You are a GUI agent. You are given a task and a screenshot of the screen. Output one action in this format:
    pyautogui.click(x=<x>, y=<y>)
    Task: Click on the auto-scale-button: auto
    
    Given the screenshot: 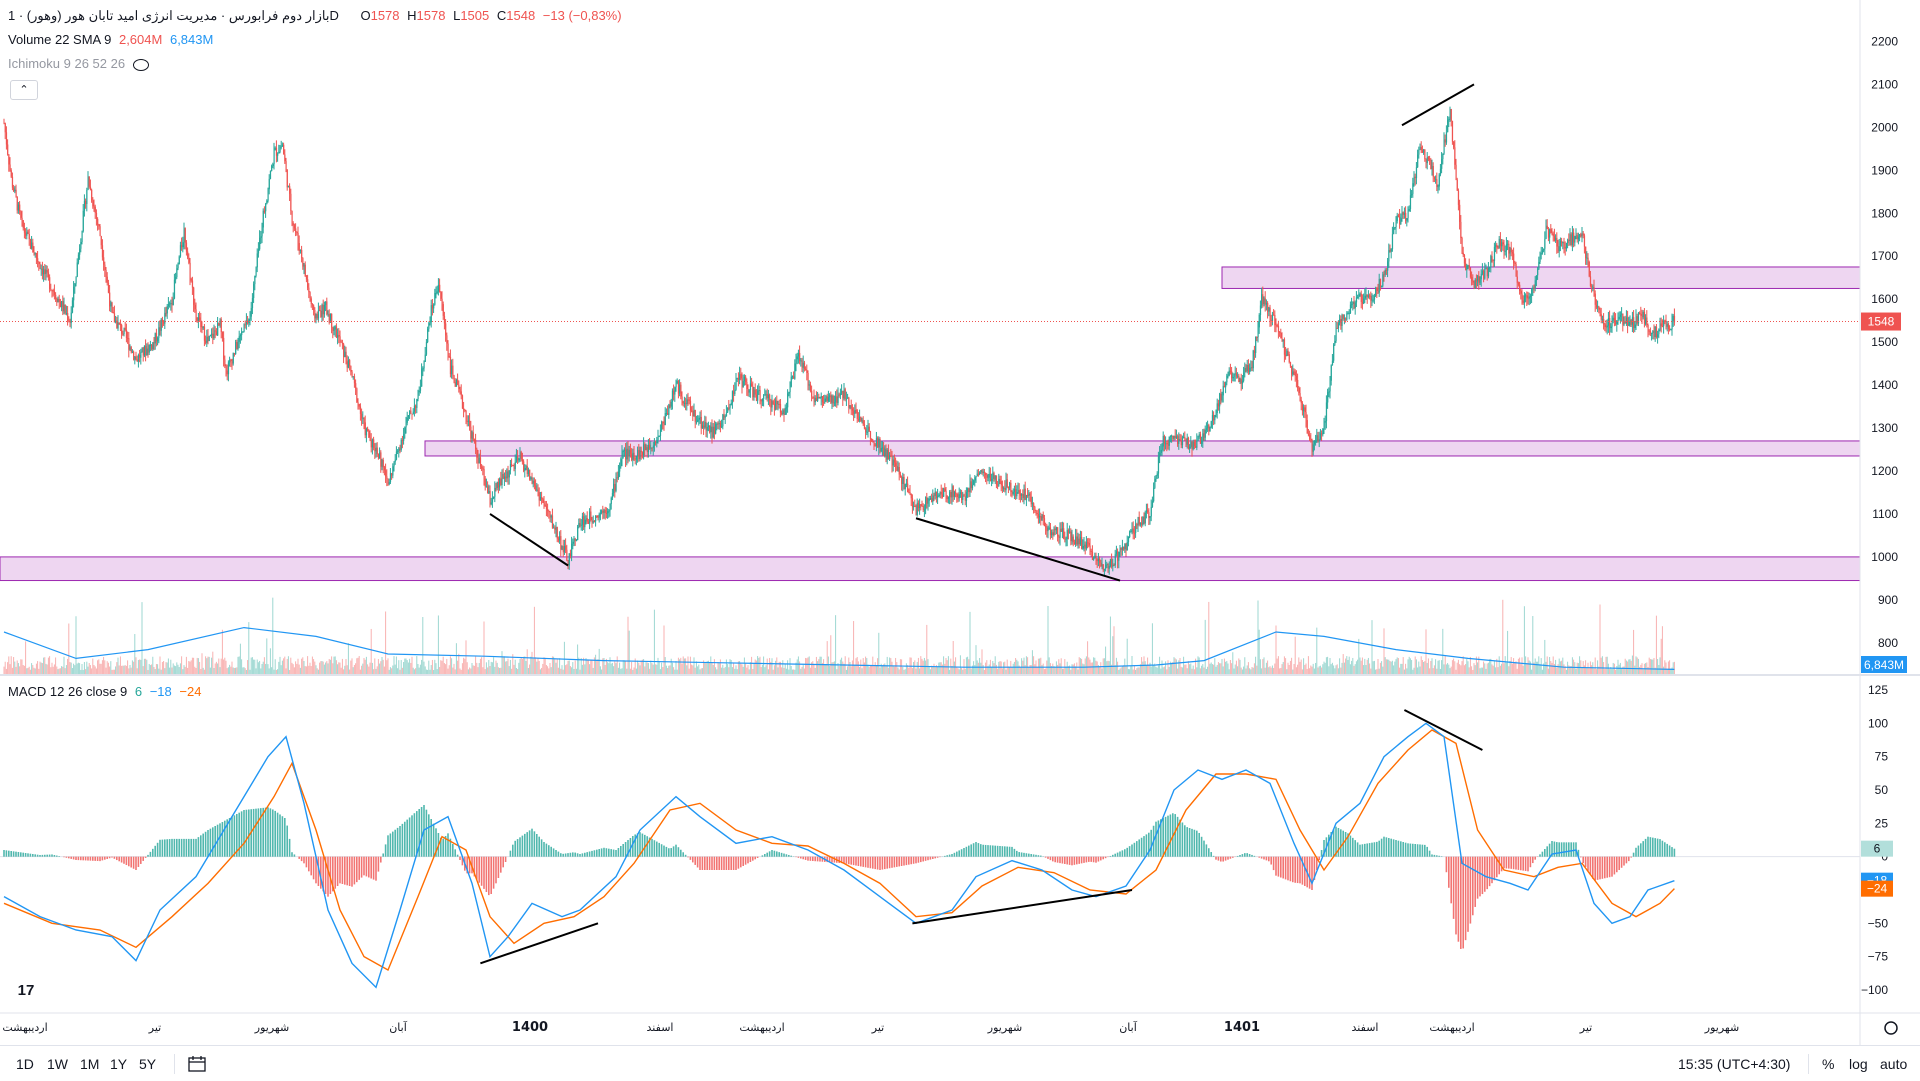 What is the action you would take?
    pyautogui.click(x=1894, y=1064)
    